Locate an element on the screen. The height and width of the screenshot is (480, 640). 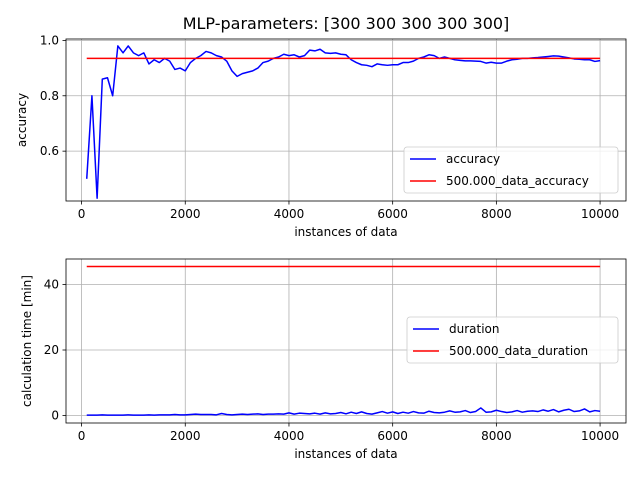
y-tick-label: 1.0 is located at coordinates (49, 40).